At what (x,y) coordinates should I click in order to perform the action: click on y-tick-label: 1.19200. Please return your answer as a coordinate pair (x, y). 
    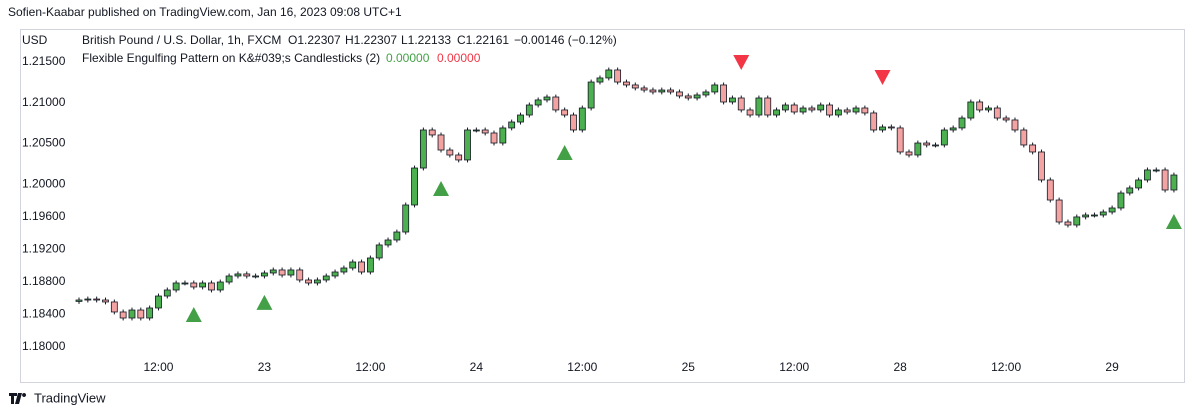
    Looking at the image, I should click on (44, 248).